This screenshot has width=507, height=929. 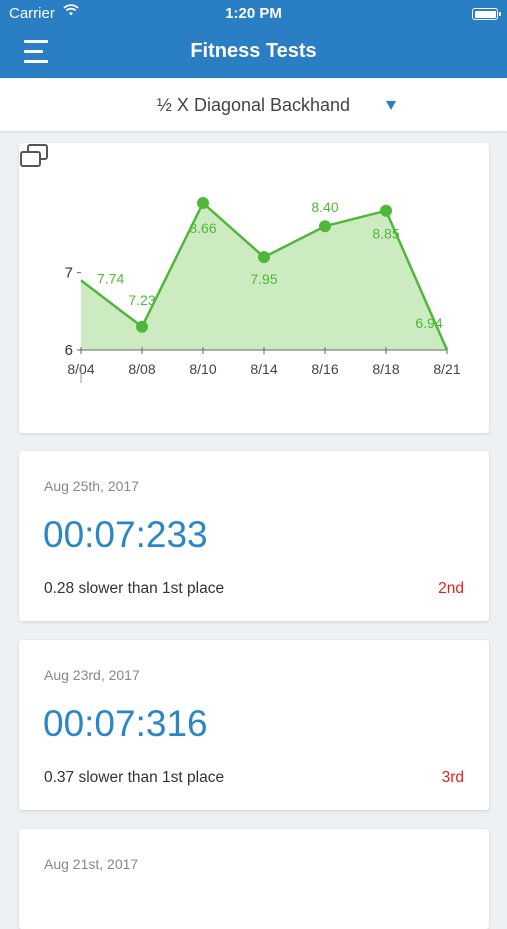 I want to click on result-date: Aug 25th, 2017, so click(x=91, y=486).